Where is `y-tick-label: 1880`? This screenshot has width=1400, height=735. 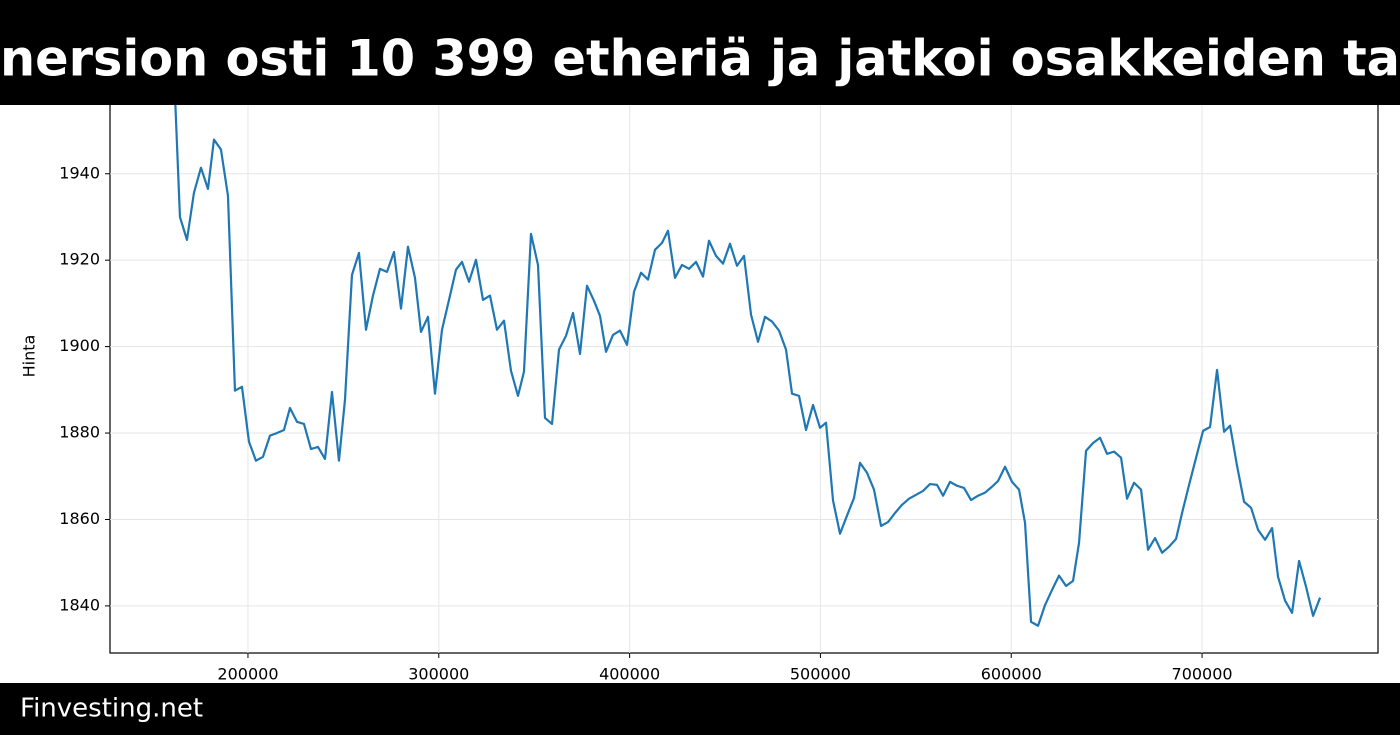 y-tick-label: 1880 is located at coordinates (79, 432).